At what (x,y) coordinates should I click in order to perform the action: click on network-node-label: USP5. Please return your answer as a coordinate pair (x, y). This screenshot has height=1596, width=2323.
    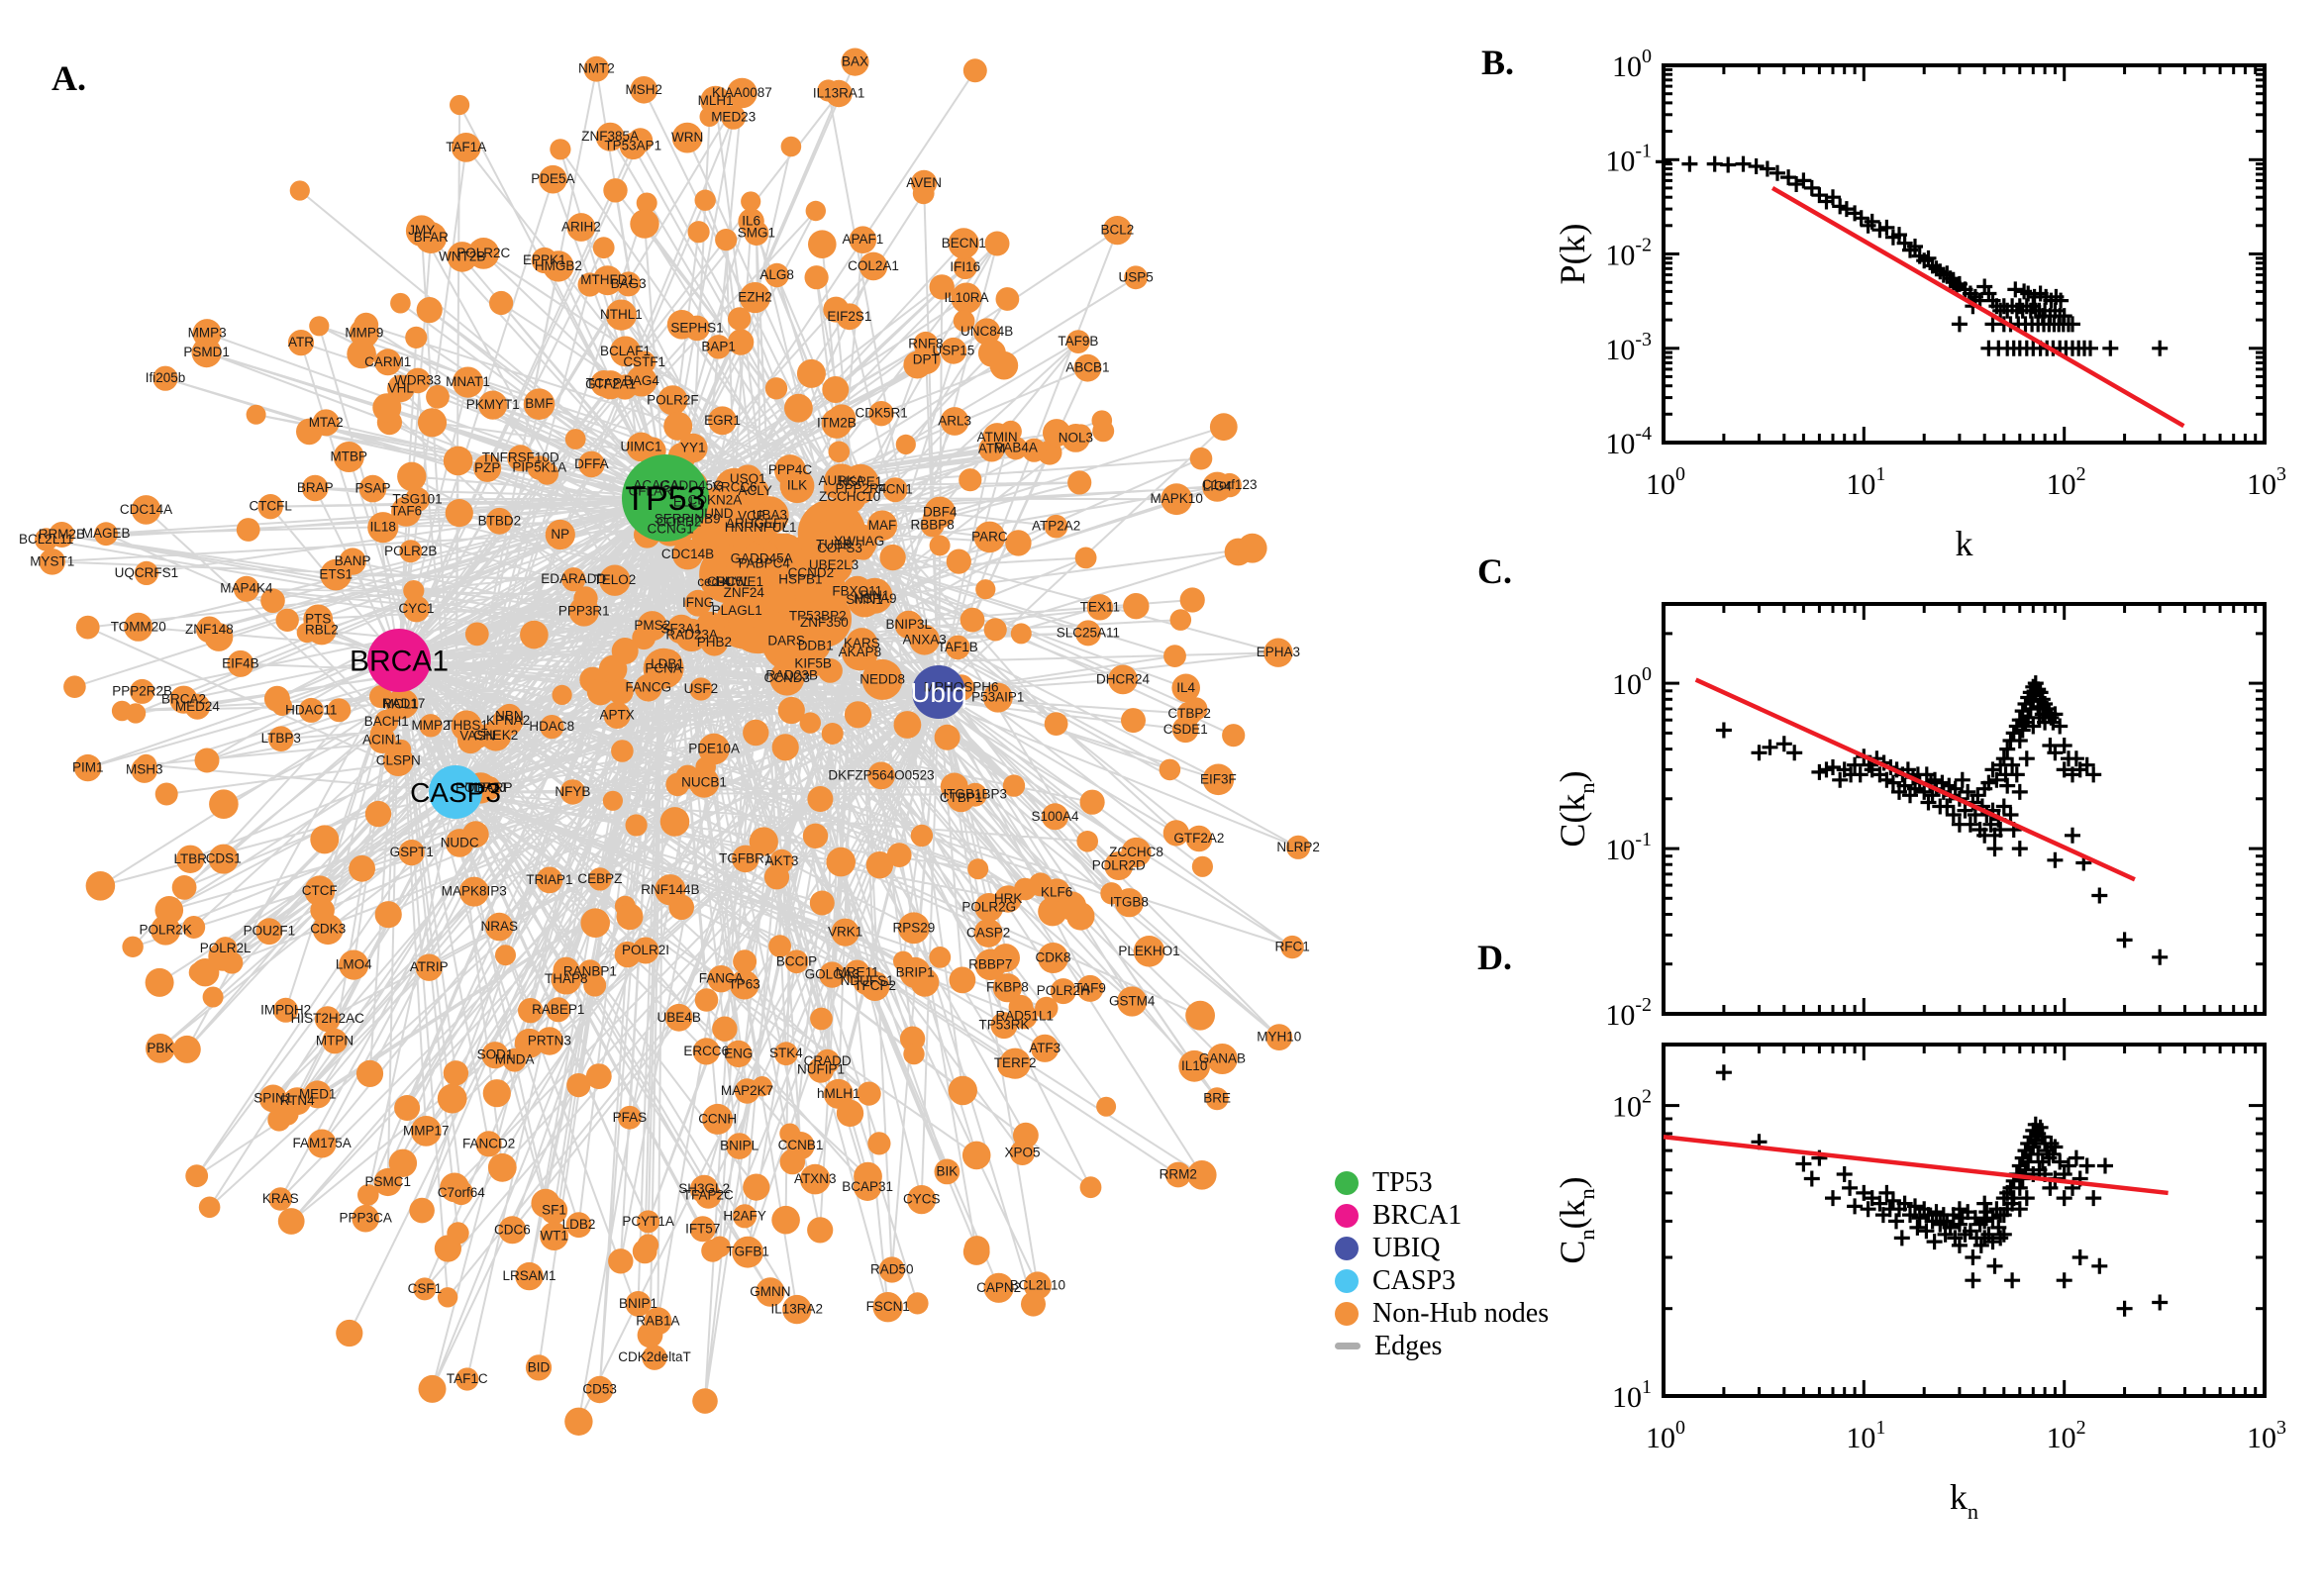
    Looking at the image, I should click on (1135, 276).